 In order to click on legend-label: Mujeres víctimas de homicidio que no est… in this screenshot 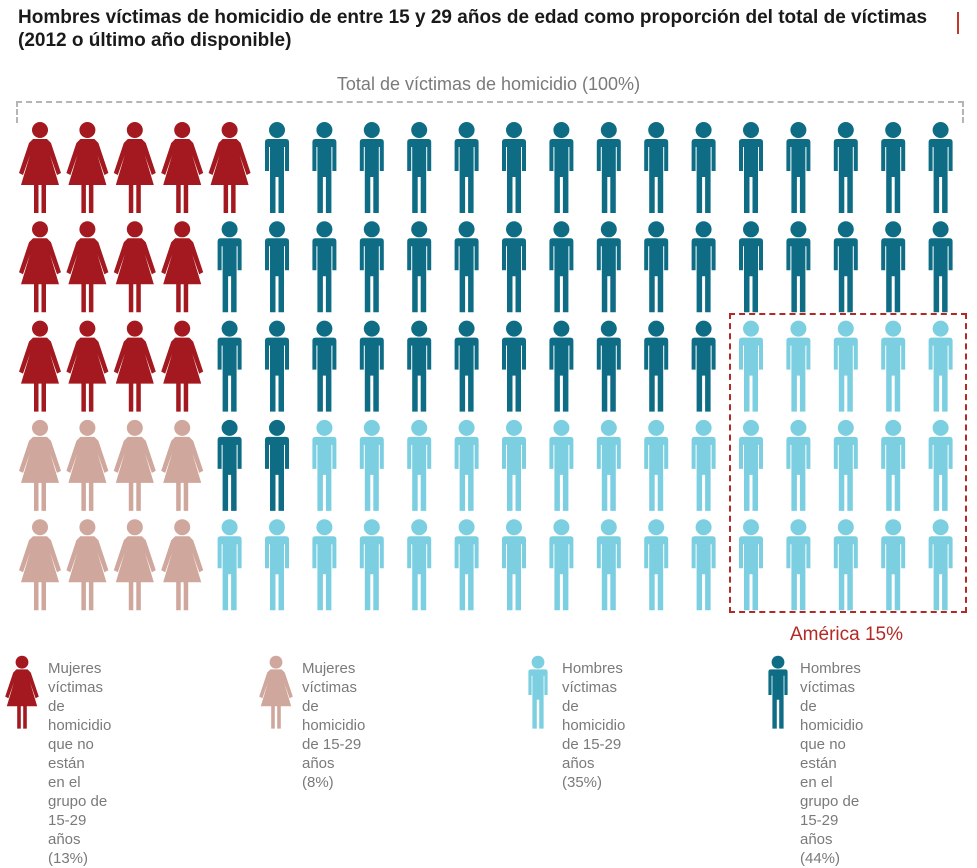, I will do `click(80, 763)`.